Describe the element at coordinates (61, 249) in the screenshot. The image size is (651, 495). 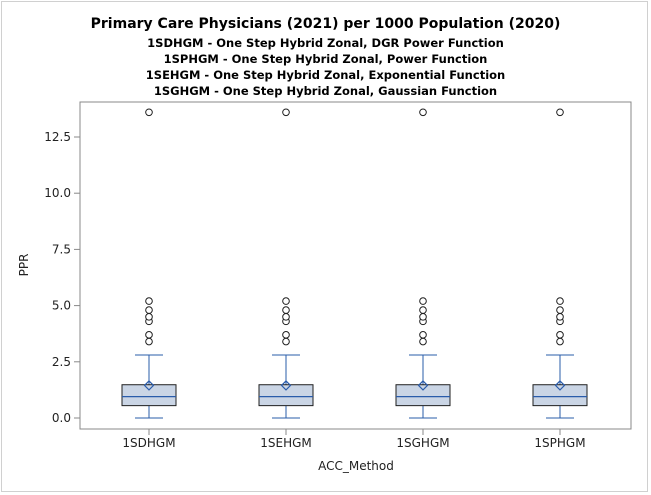
I see `y-tick-label: 7.5` at that location.